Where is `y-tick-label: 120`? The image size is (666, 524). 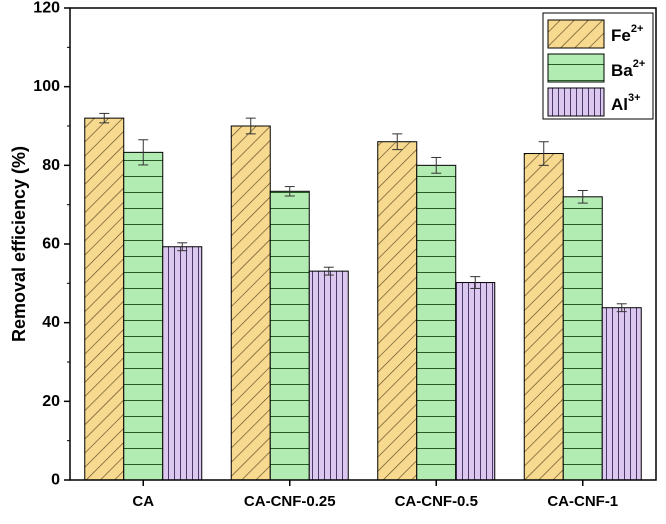
y-tick-label: 120 is located at coordinates (46, 8).